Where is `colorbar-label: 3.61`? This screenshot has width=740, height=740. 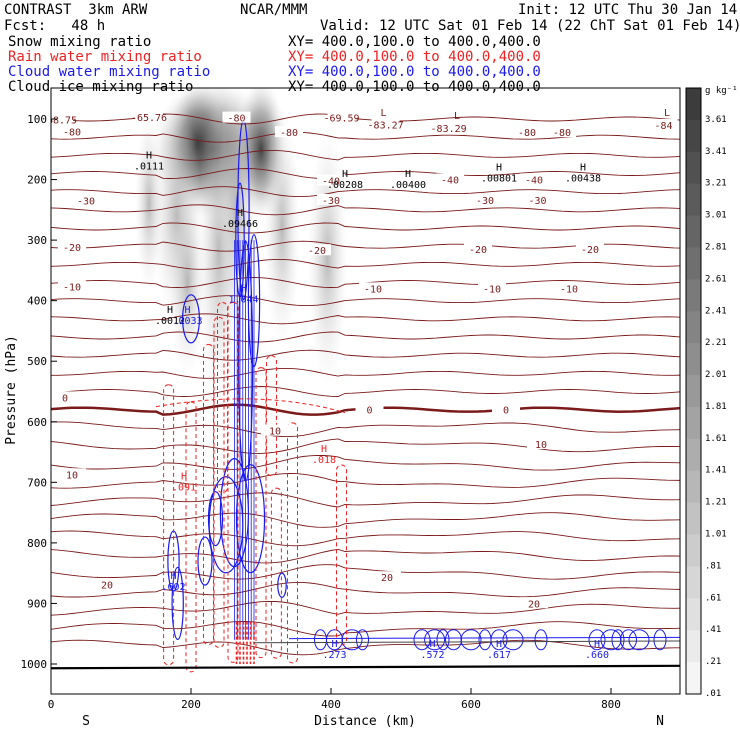 colorbar-label: 3.61 is located at coordinates (716, 120).